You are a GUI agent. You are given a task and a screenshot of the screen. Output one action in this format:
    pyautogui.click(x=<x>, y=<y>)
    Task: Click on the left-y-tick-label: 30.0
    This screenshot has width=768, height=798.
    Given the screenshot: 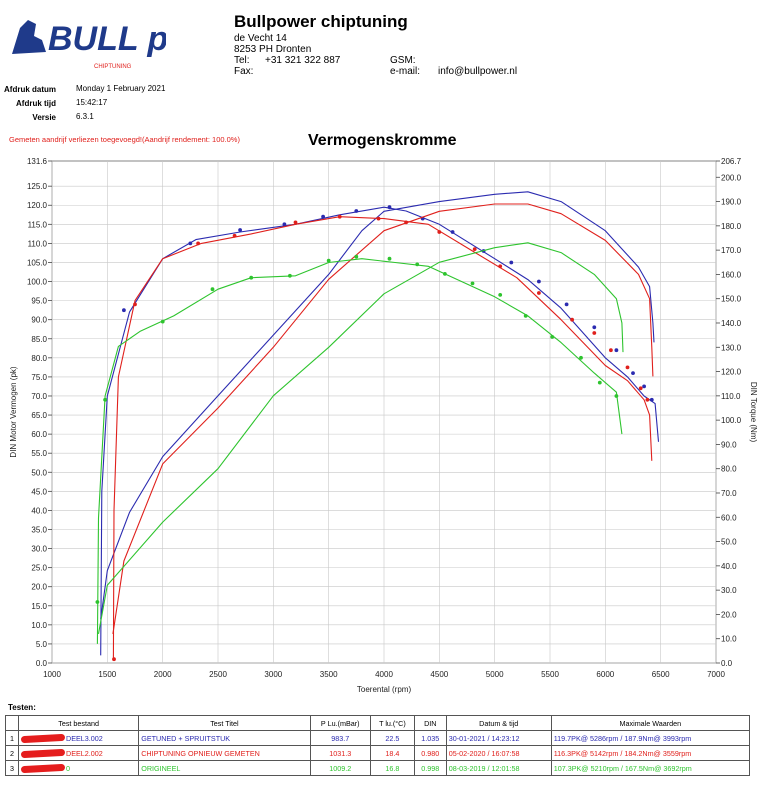 What is the action you would take?
    pyautogui.click(x=39, y=549)
    